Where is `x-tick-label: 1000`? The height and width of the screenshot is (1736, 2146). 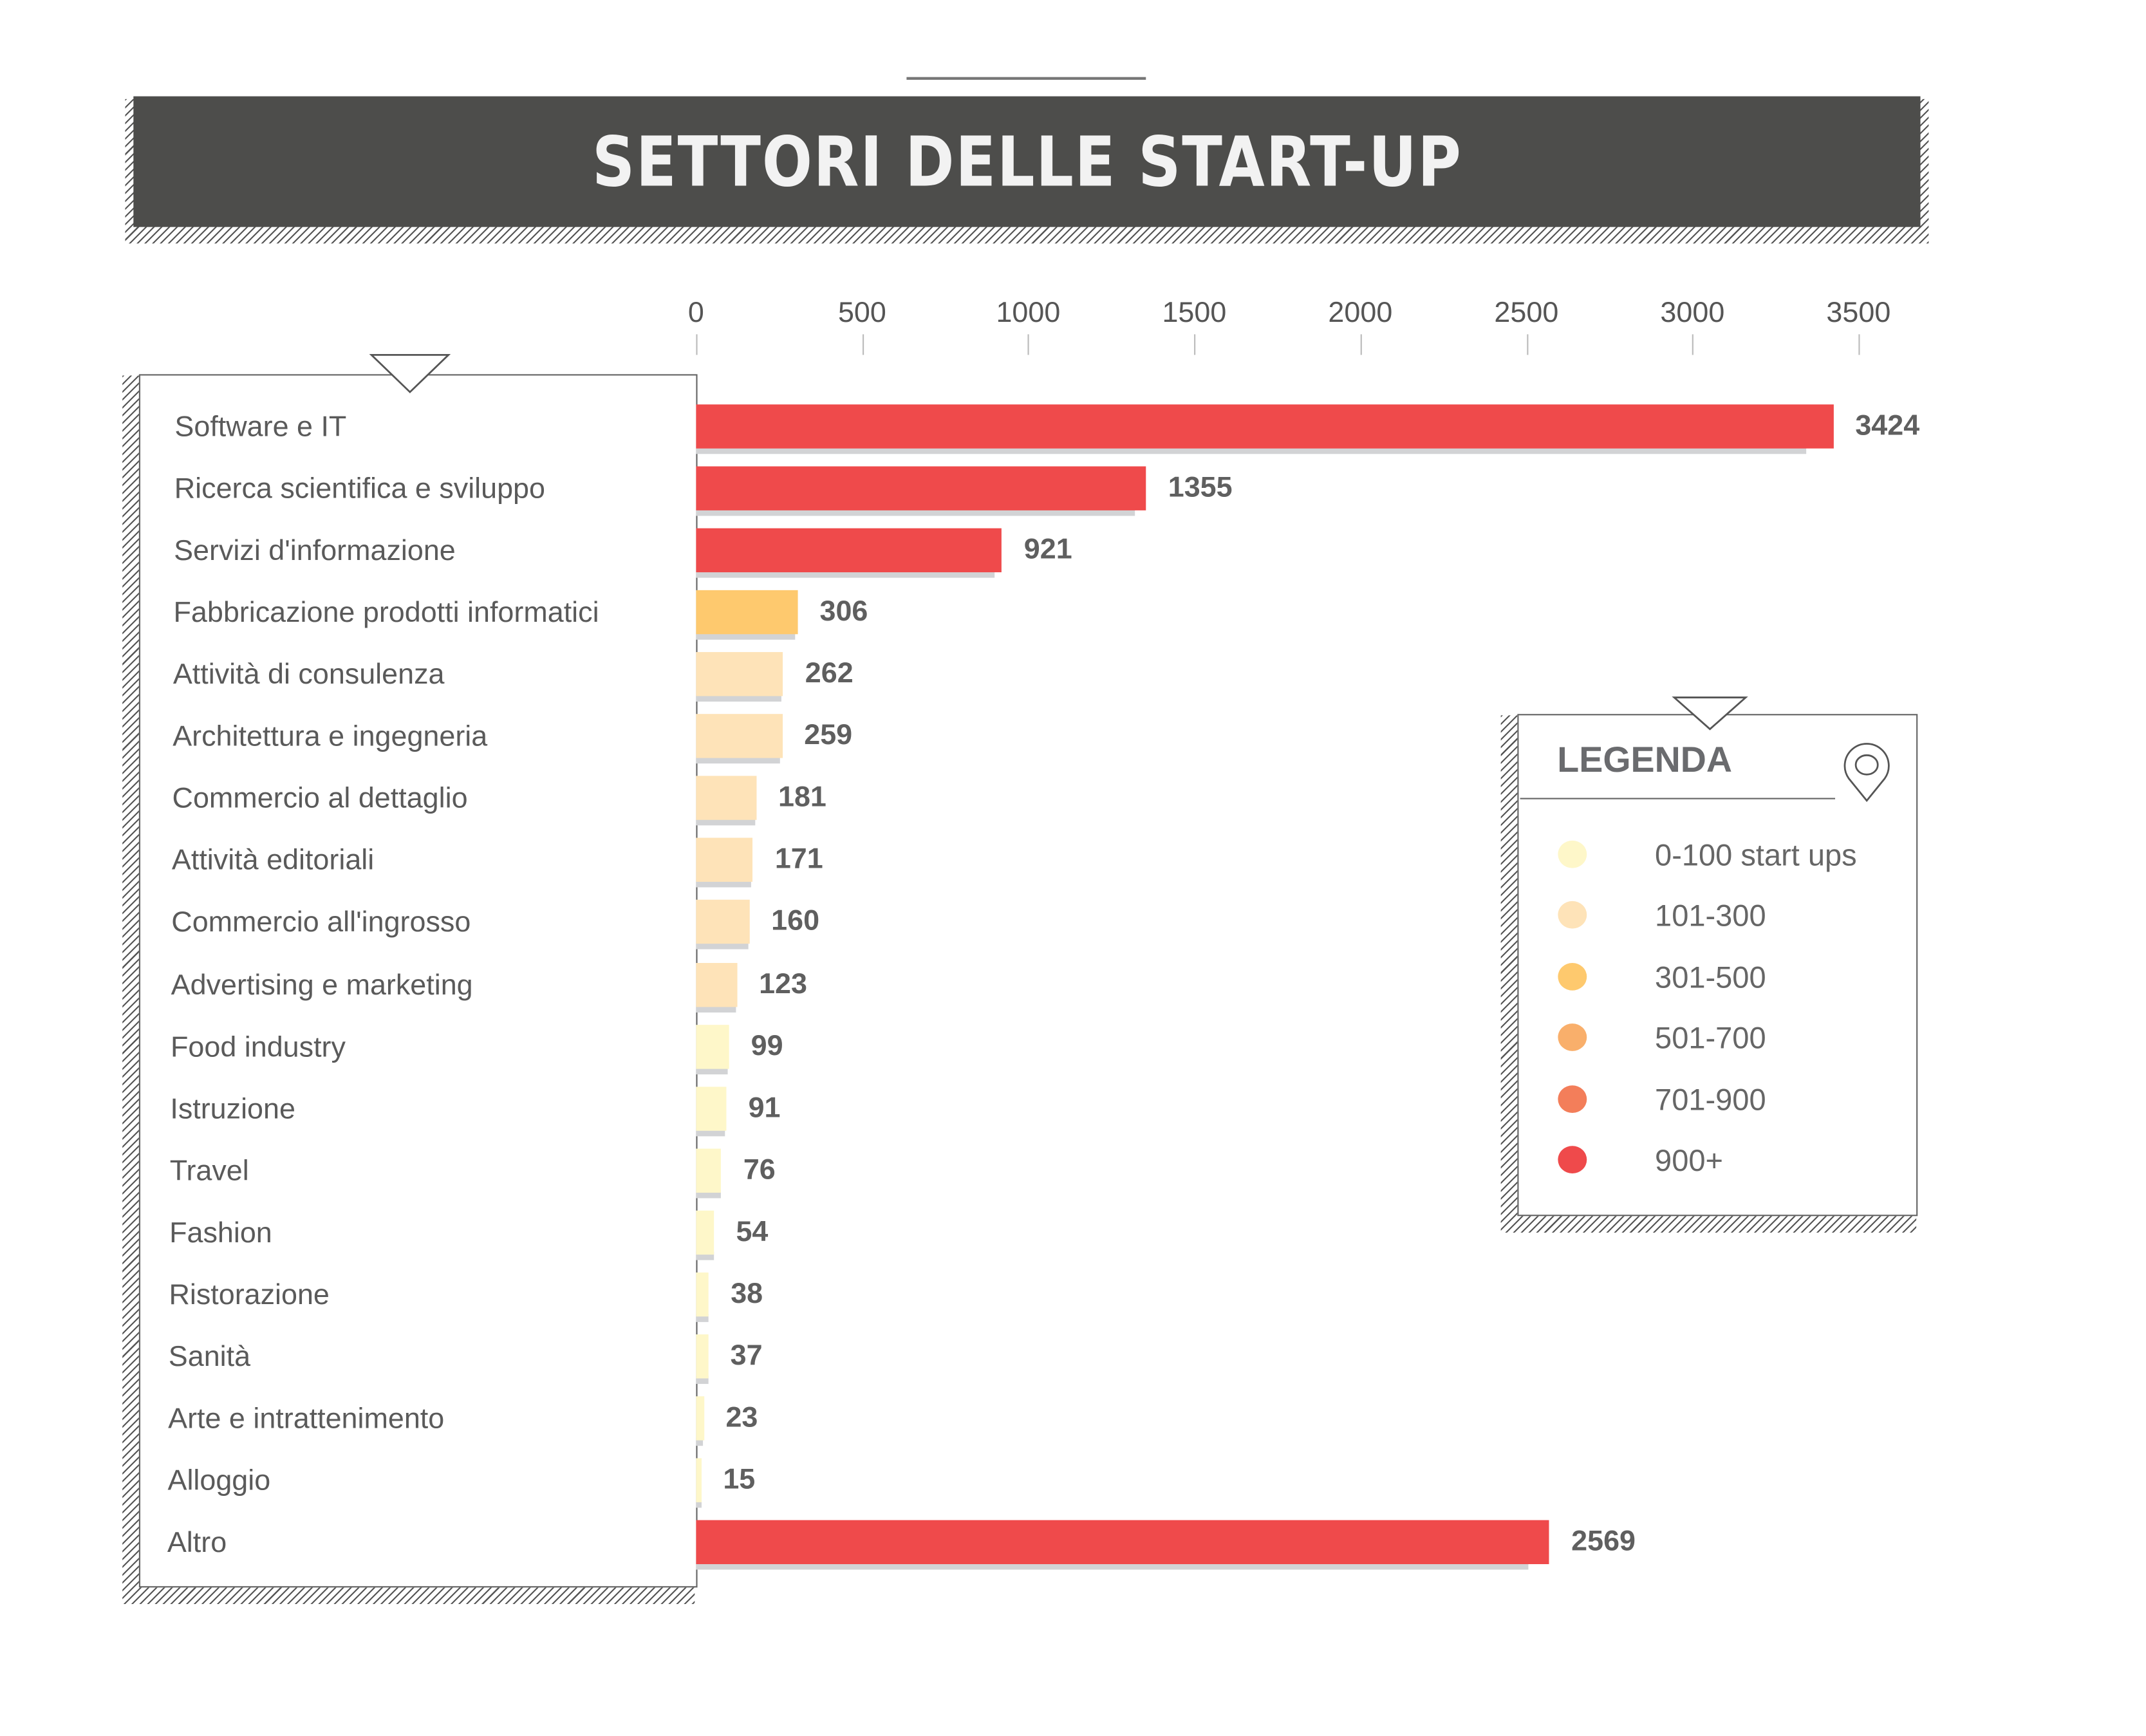
x-tick-label: 1000 is located at coordinates (1028, 313).